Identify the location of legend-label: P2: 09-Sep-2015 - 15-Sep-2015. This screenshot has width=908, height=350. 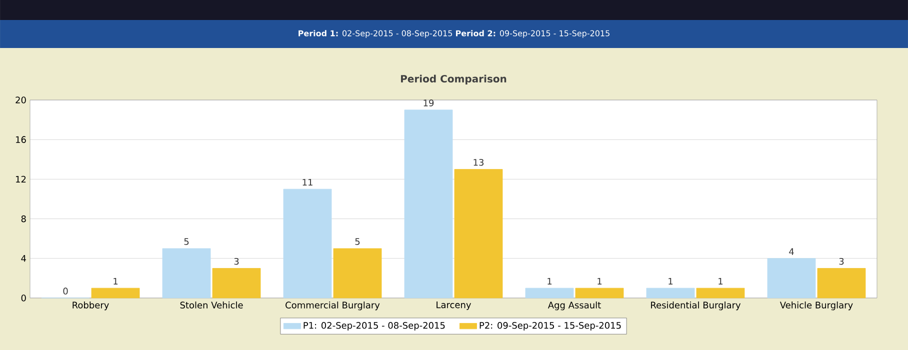
(550, 326).